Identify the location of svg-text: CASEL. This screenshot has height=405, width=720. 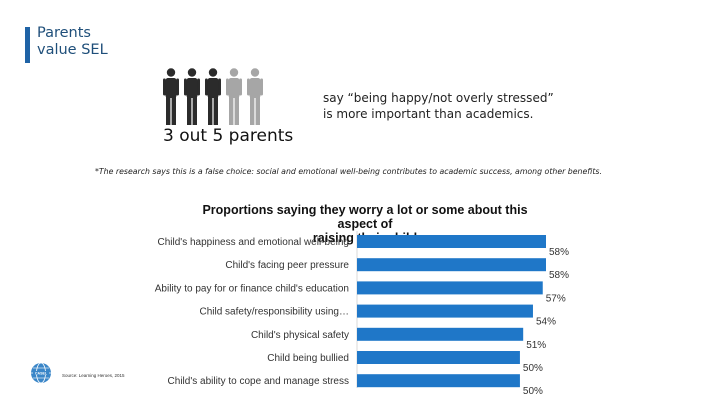
(41, 373).